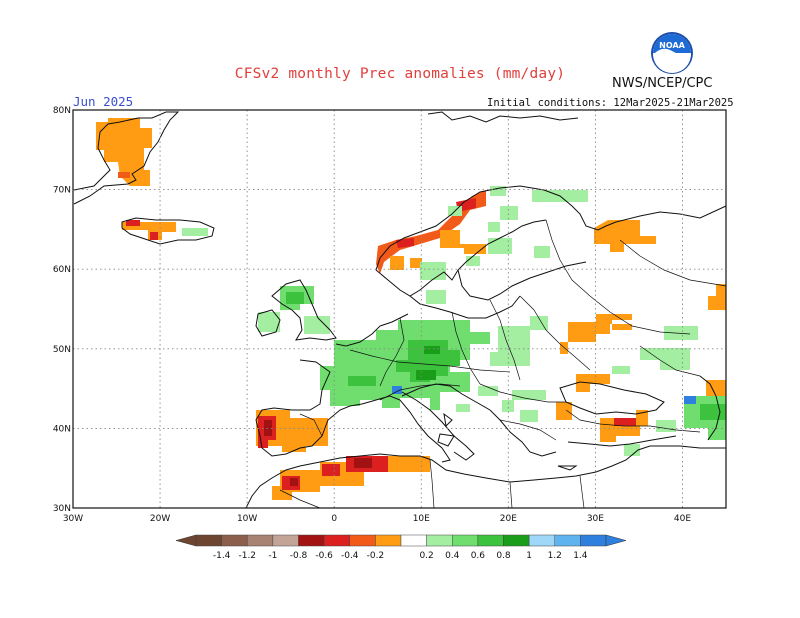 This screenshot has height=618, width=800. What do you see at coordinates (421, 519) in the screenshot?
I see `lon-tick-label: 10E` at bounding box center [421, 519].